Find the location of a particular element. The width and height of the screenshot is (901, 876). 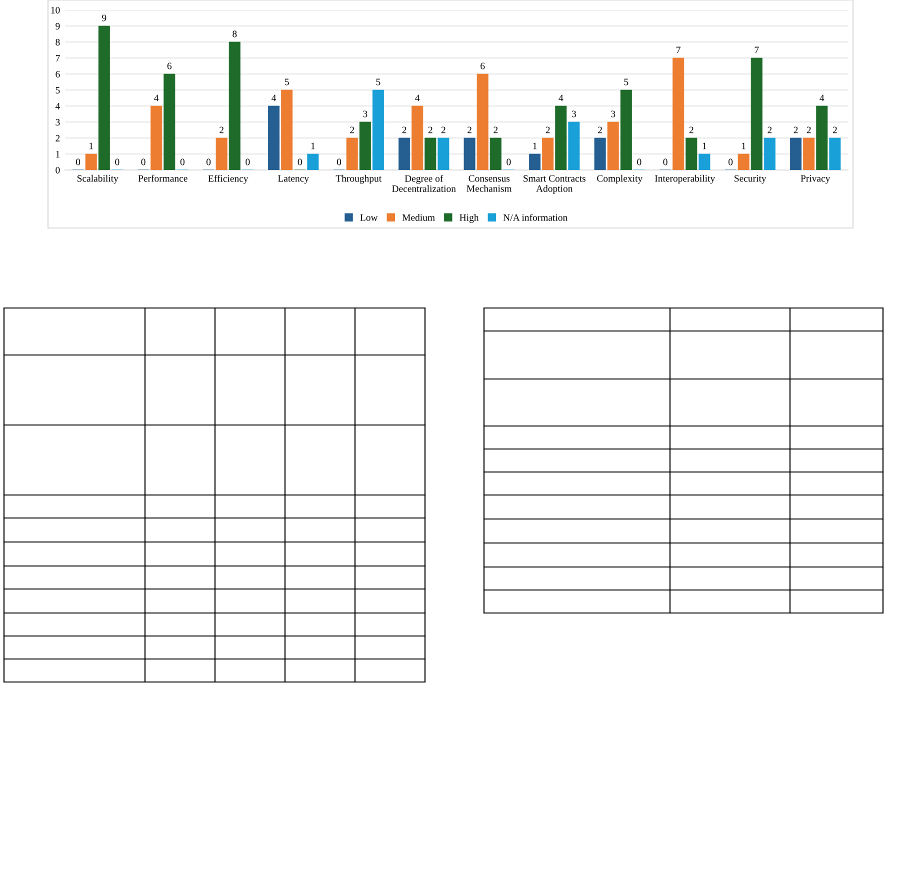

x-tick-label: Efficiency is located at coordinates (228, 179).